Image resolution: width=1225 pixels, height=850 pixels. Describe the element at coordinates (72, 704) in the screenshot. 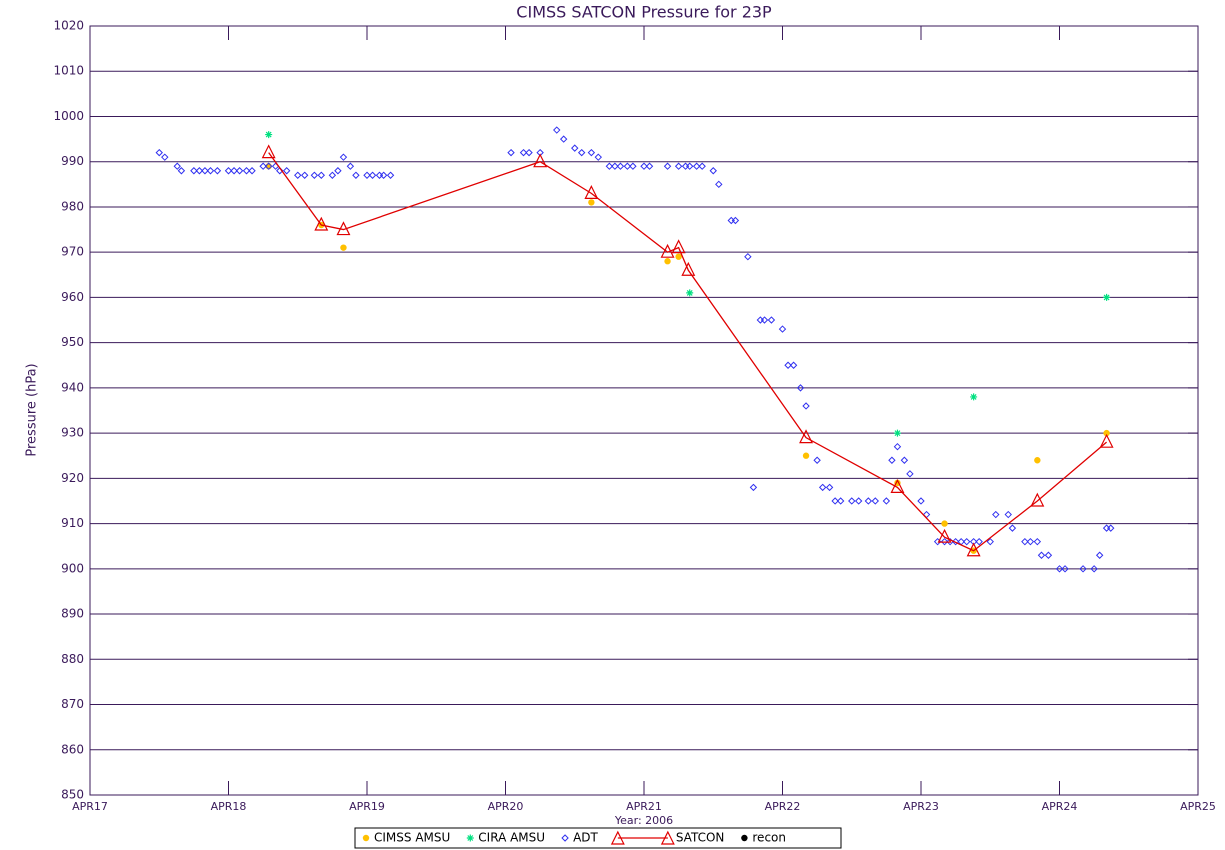

I see `y-tick-label: 870` at that location.